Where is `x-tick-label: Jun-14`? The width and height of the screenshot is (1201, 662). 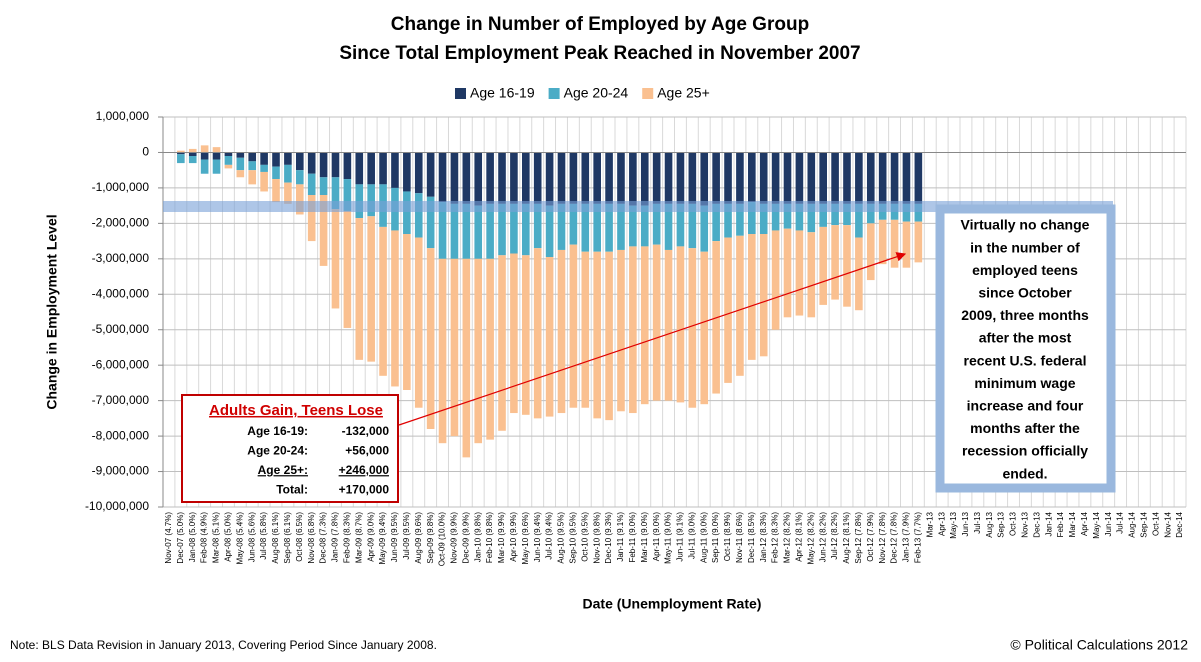 x-tick-label: Jun-14 is located at coordinates (1108, 523).